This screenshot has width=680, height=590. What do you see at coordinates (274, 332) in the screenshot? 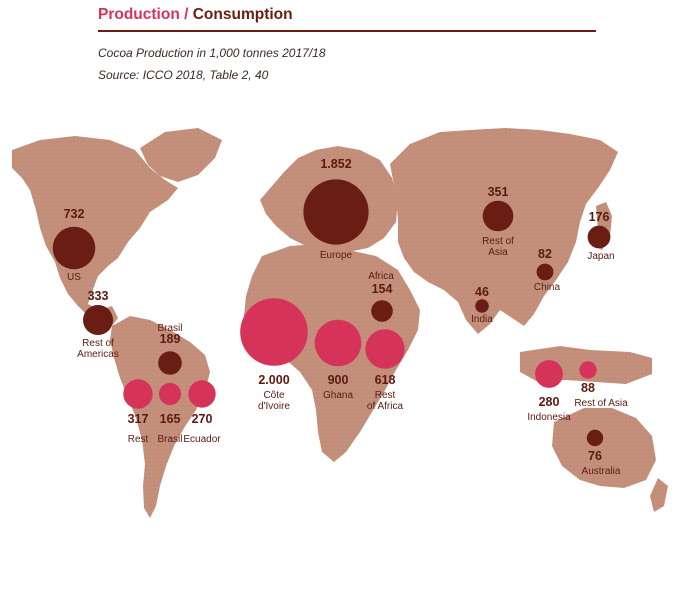
I see `production-bubble-c-te-d-ivoire` at bounding box center [274, 332].